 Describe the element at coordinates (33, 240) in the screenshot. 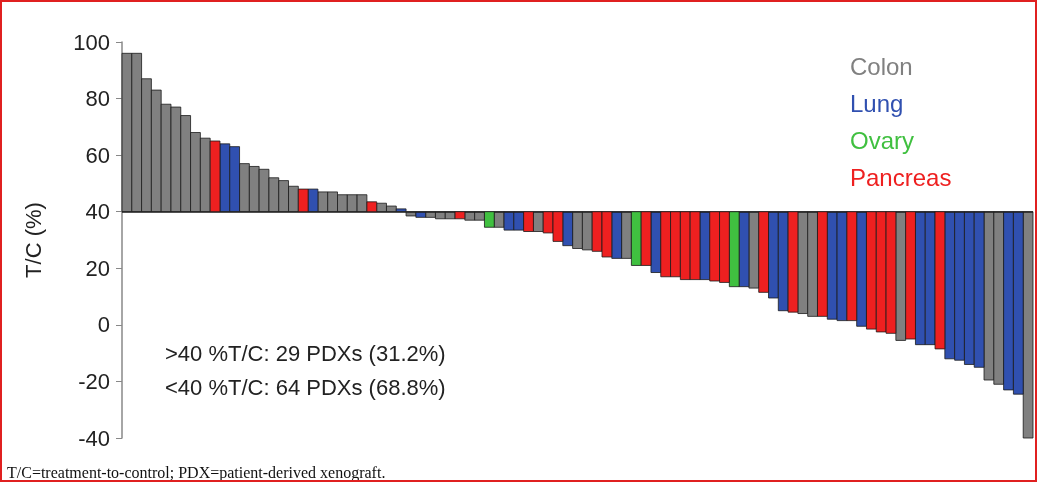

I see `y-axis-title: T/C (%)` at that location.